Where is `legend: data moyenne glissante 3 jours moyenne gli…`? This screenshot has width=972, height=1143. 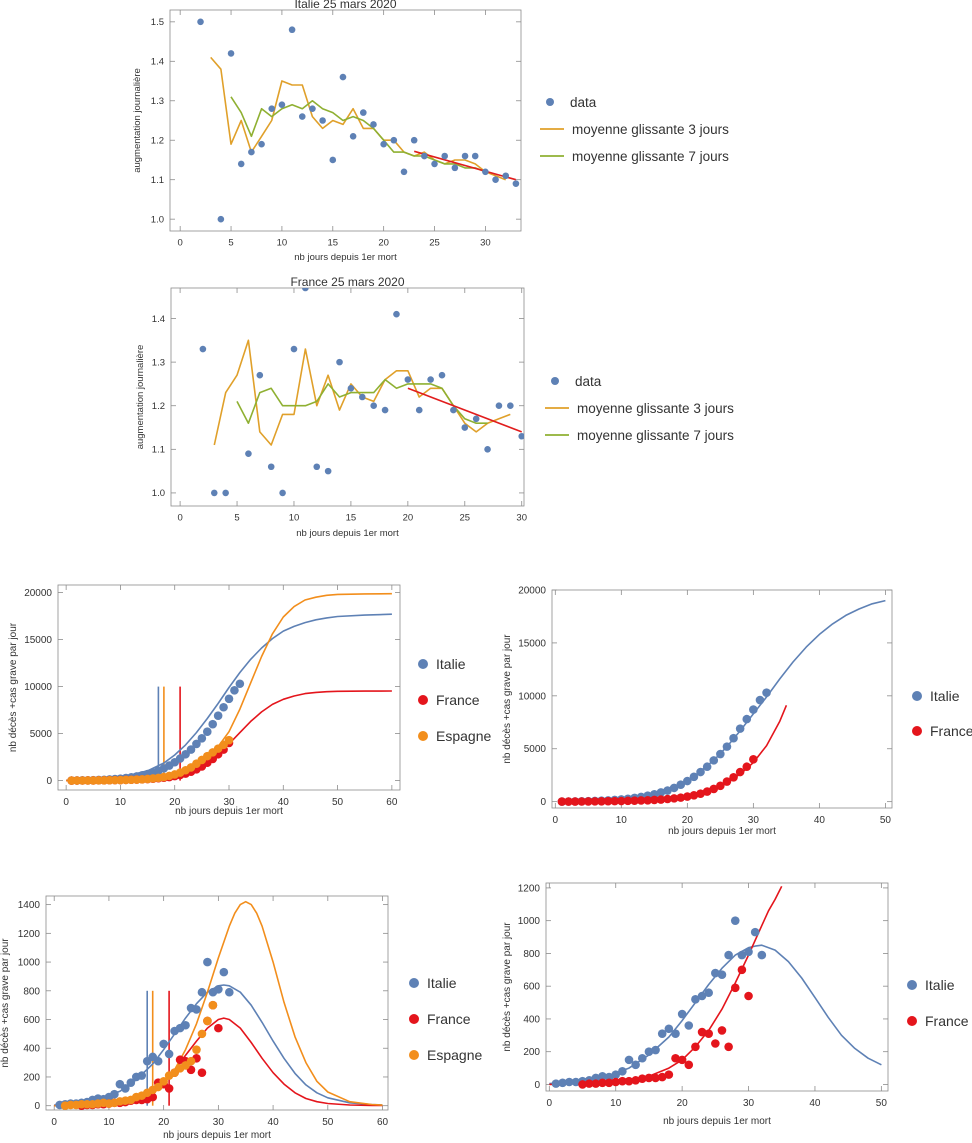
legend: data moyenne glissante 3 jours moyenne gli… is located at coordinates (639, 408).